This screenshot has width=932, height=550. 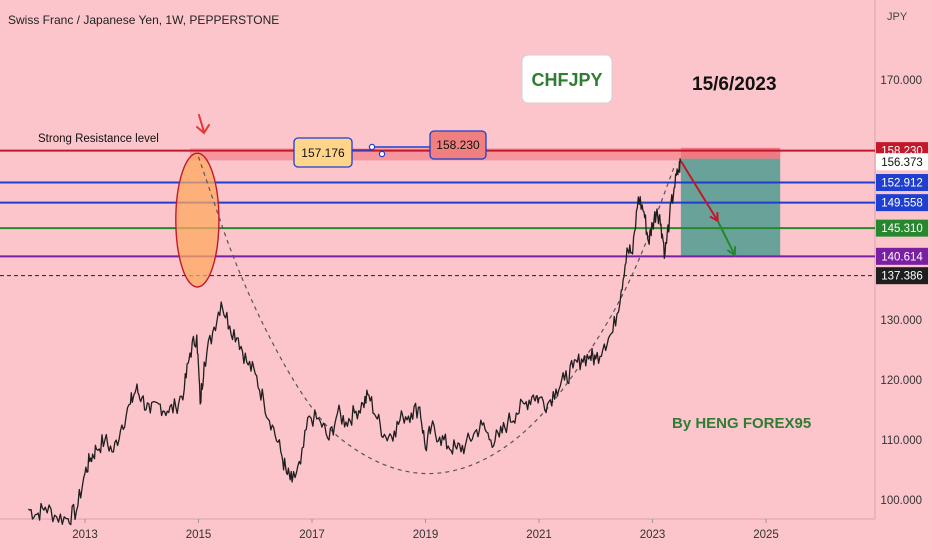 I want to click on level-label-text: 156.373, so click(x=902, y=163).